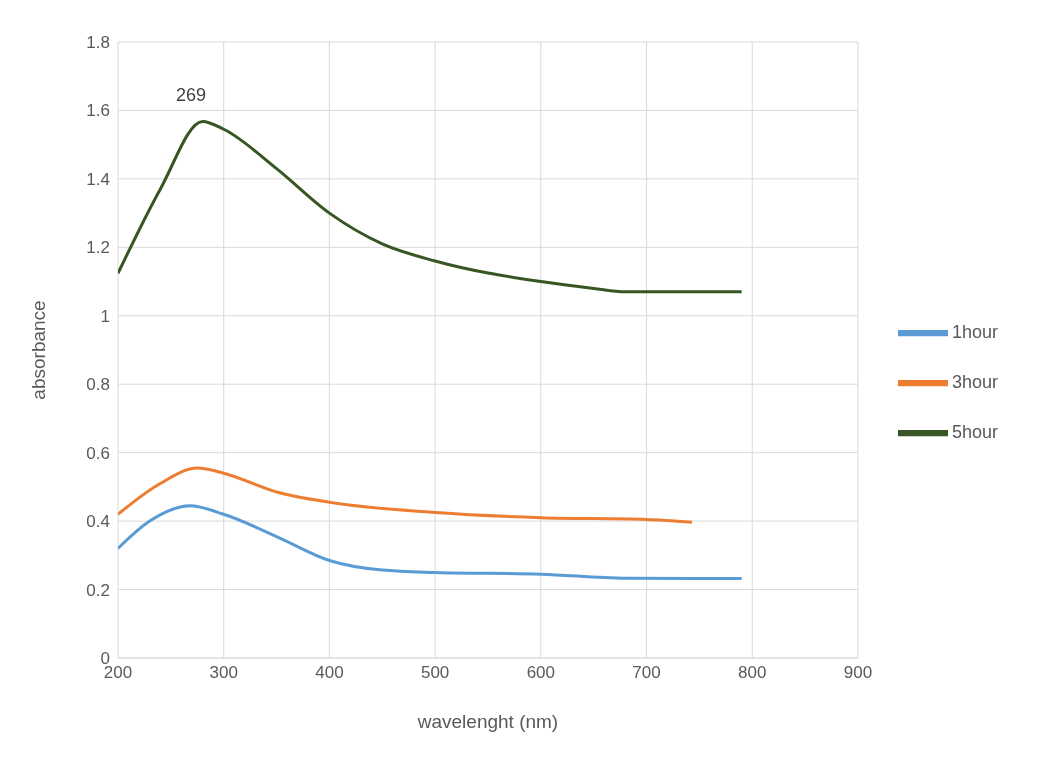  I want to click on y-axis-title: absorbance, so click(38, 350).